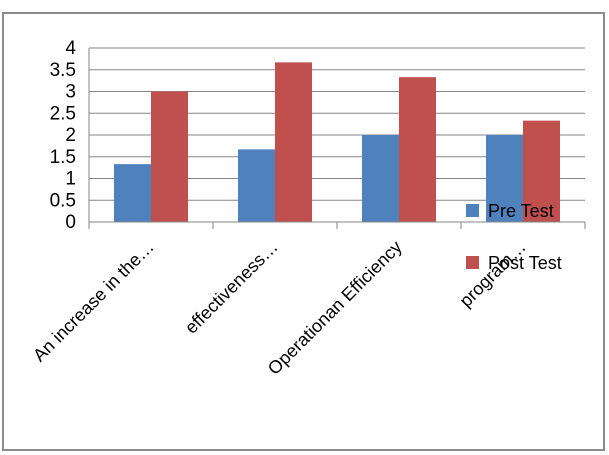 The image size is (609, 455). What do you see at coordinates (70, 179) in the screenshot?
I see `y-tick-label: 1` at bounding box center [70, 179].